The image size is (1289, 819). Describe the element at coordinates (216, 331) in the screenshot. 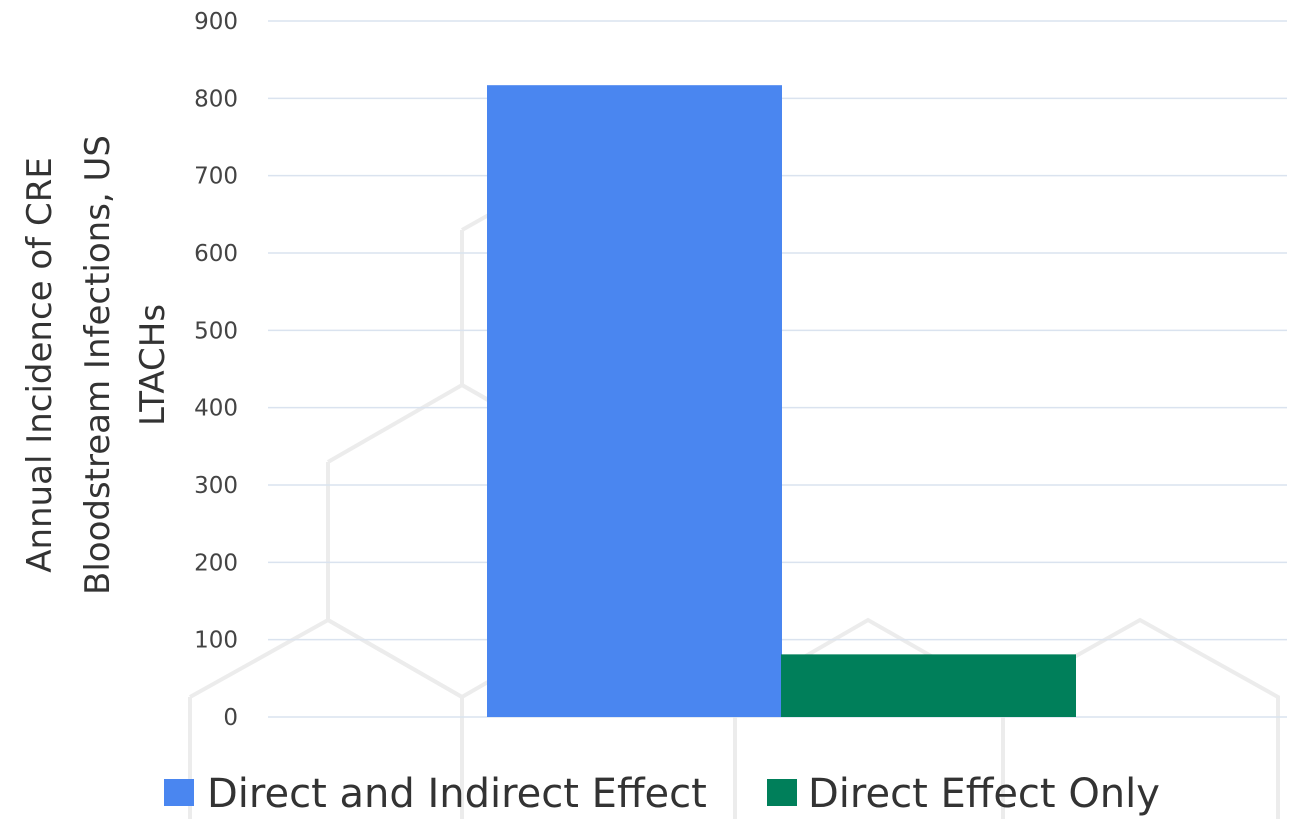

I see `y-tick-label-500: 500` at that location.